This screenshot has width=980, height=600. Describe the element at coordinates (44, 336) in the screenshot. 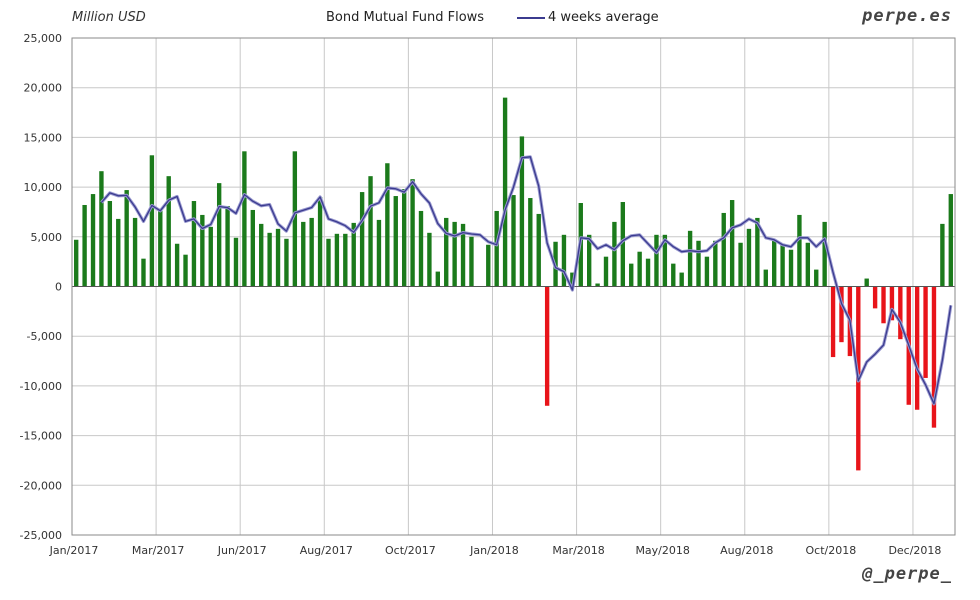

I see `y-tick-label: -5,000` at that location.